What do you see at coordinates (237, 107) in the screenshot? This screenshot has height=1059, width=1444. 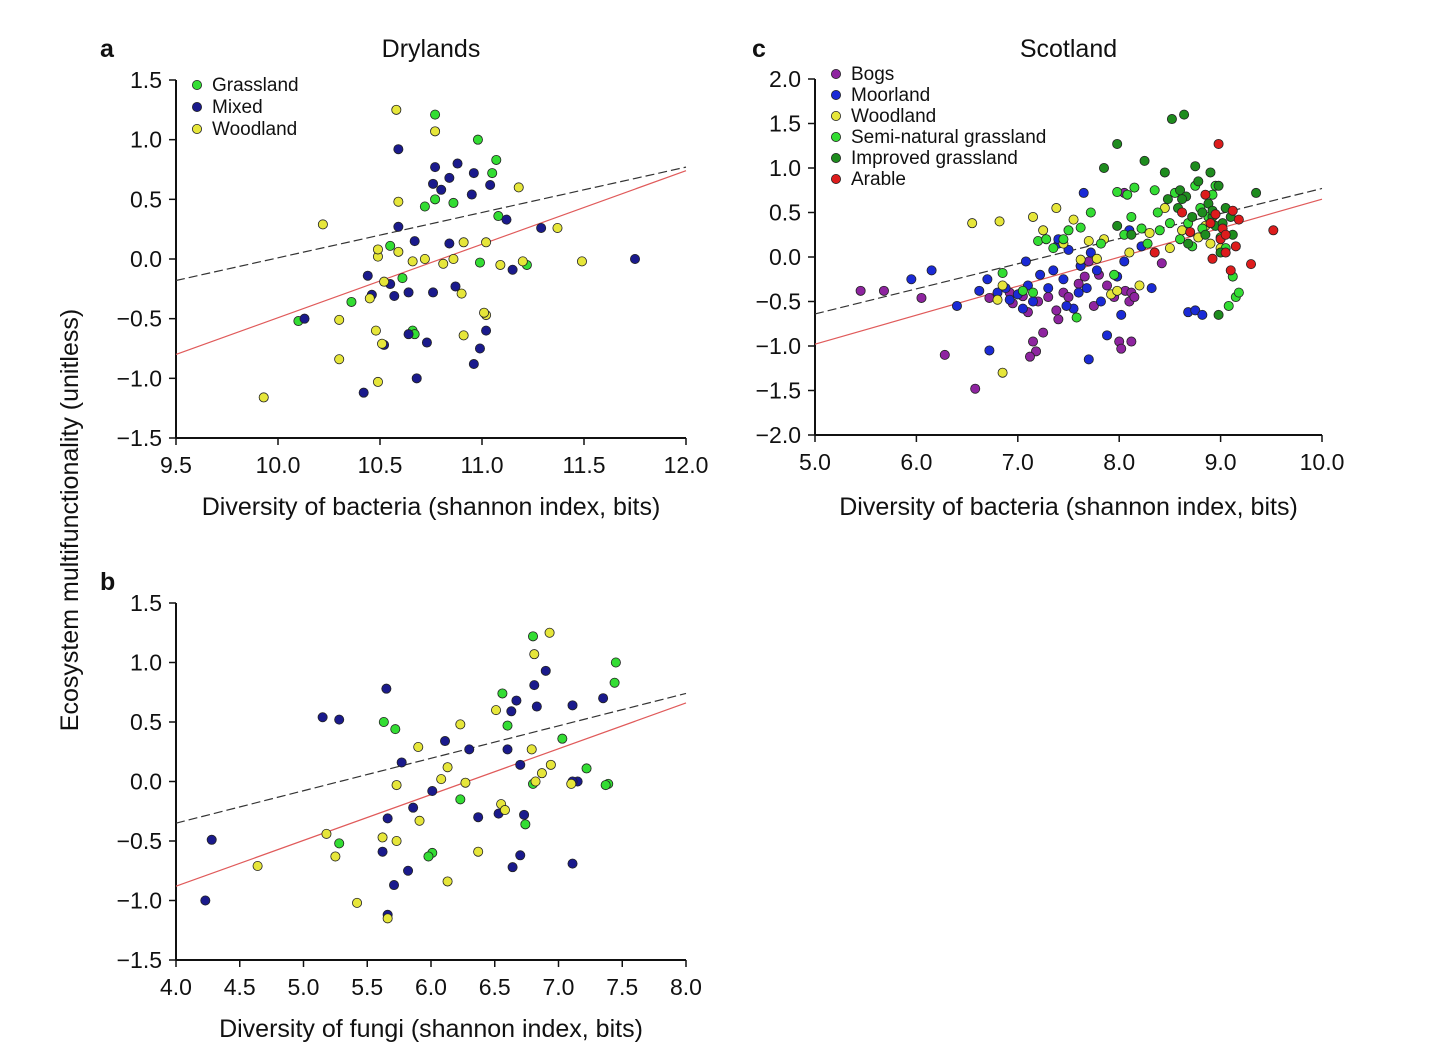 I see `legend-label-mixed: Mixed` at bounding box center [237, 107].